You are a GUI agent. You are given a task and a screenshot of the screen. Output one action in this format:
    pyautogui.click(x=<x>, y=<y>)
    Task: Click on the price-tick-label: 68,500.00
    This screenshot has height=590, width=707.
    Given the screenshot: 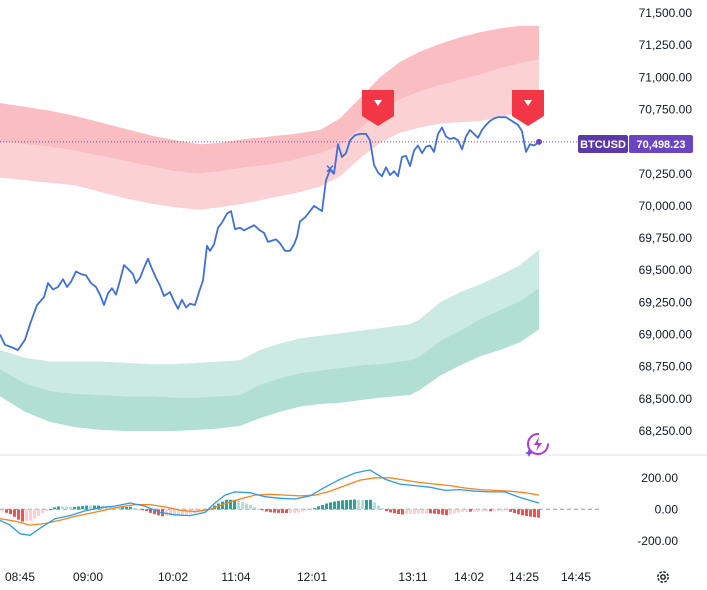 What is the action you would take?
    pyautogui.click(x=666, y=399)
    